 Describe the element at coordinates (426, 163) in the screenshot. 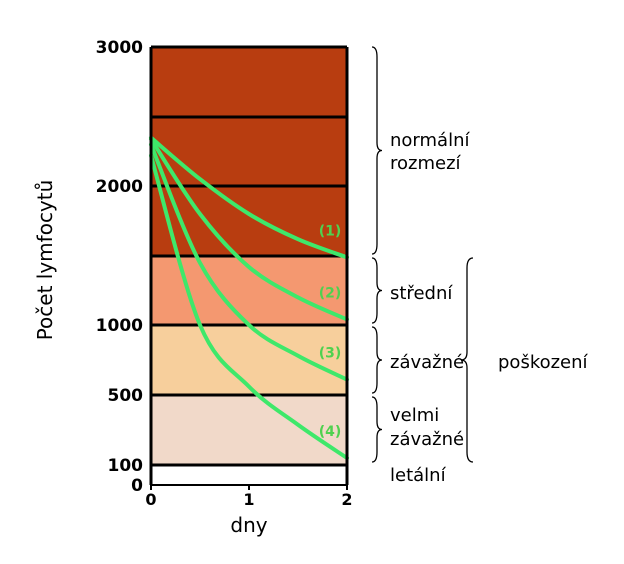

I see `zone-label-0: rozmezí` at that location.